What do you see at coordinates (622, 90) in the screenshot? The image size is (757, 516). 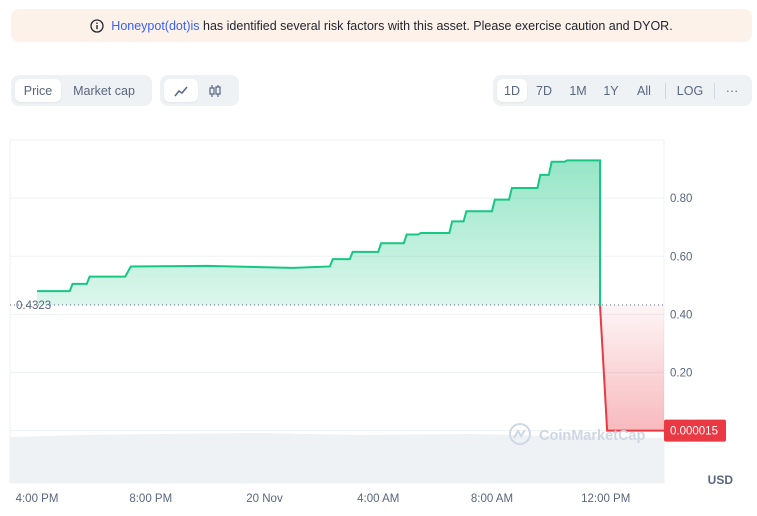 I see `range-toggle: 1D 7D 1M 1Y All LOG ···` at bounding box center [622, 90].